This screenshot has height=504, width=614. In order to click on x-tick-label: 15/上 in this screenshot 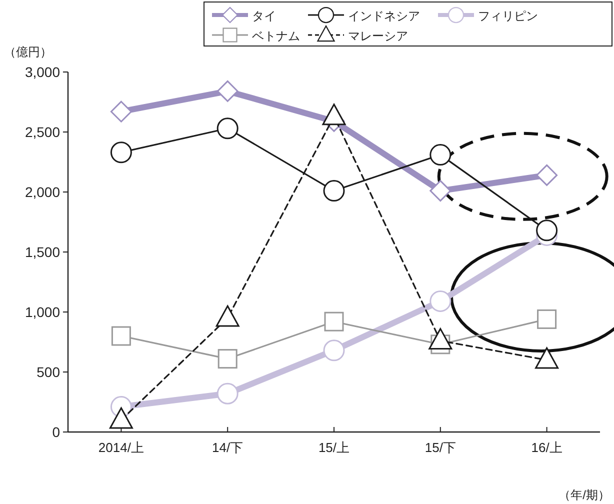, I will do `click(334, 447)`.